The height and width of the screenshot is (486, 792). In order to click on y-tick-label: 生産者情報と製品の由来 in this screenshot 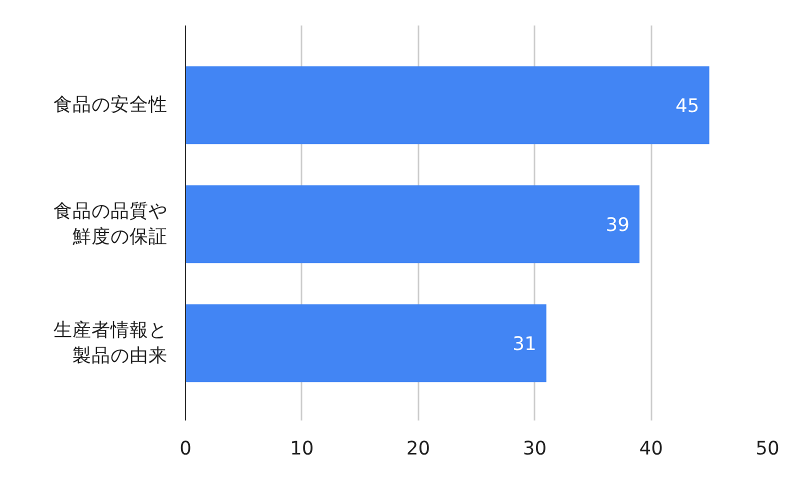, I will do `click(111, 342)`.